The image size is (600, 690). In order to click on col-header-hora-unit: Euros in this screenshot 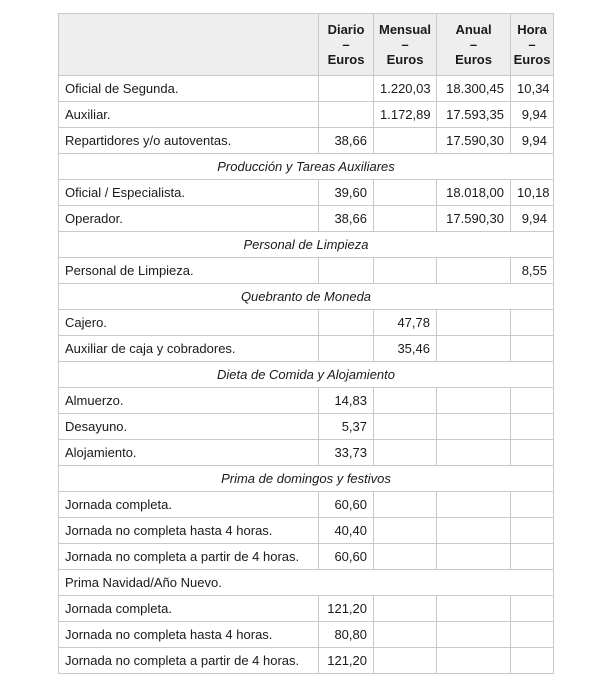, I will do `click(532, 59)`.